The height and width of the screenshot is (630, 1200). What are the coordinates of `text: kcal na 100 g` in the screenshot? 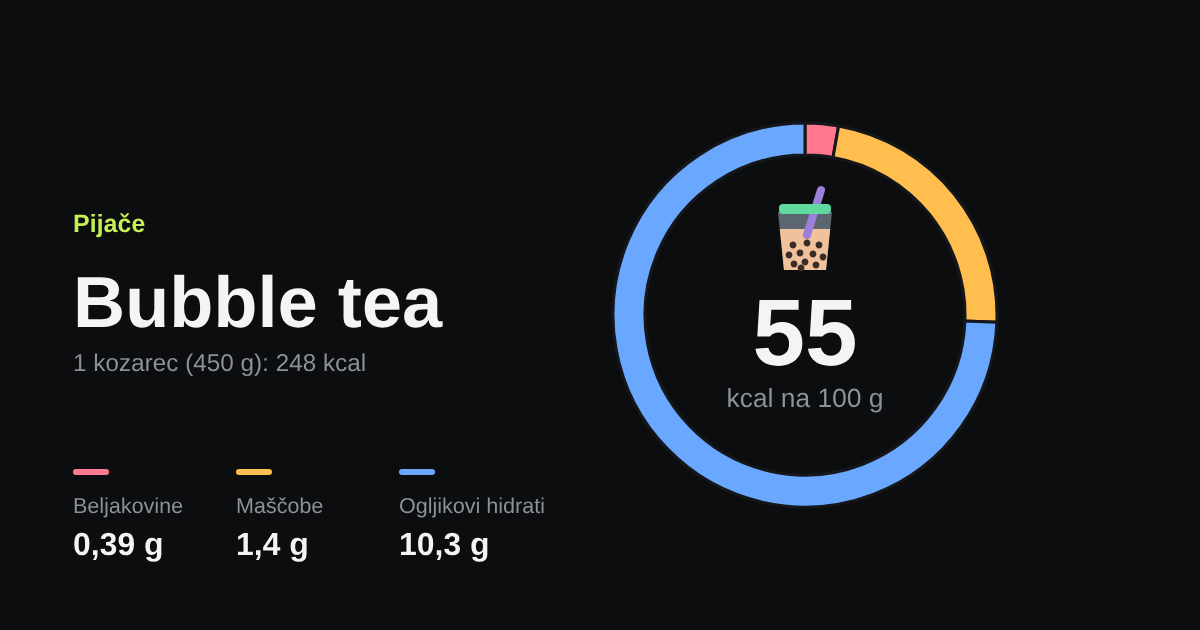 It's located at (805, 400).